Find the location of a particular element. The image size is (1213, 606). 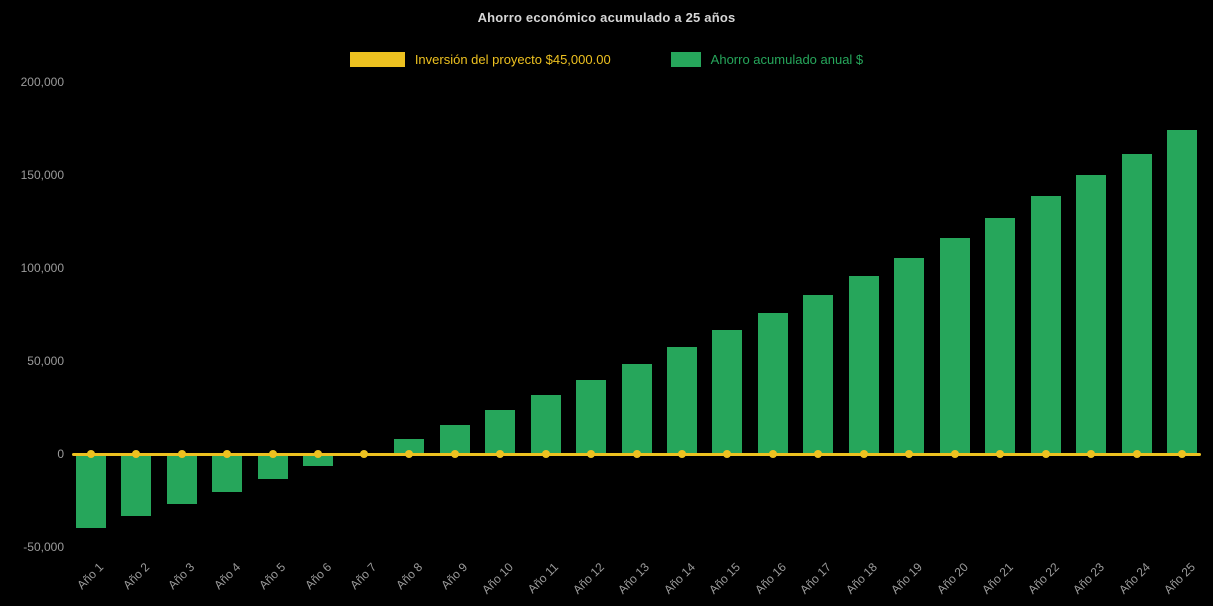

y-axis-tick-label: 150,000 is located at coordinates (42, 175).